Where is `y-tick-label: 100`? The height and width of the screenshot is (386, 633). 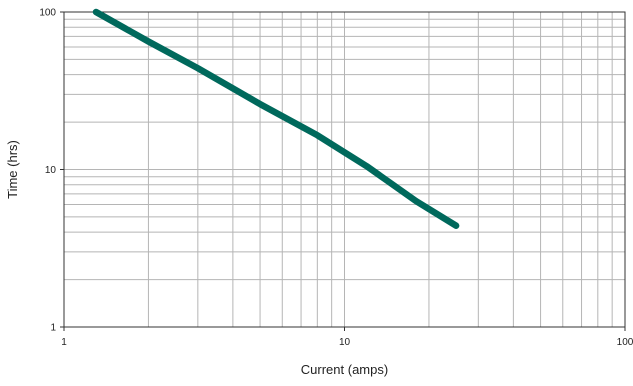
y-tick-label: 100 is located at coordinates (47, 13).